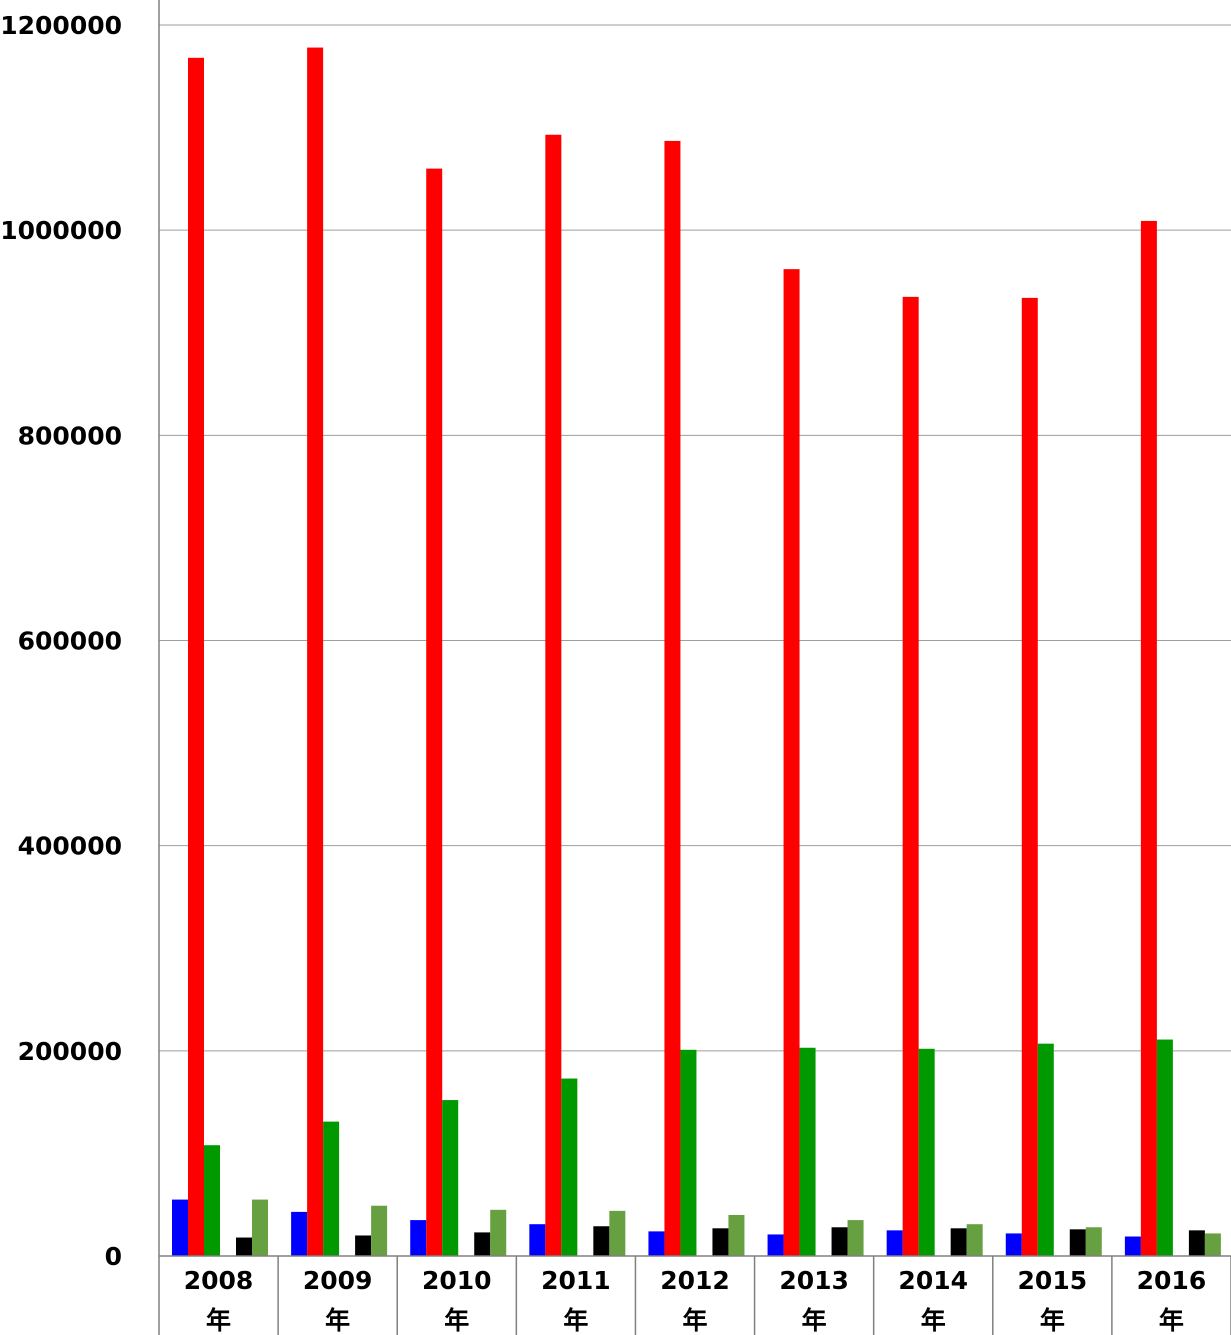  I want to click on x-tick-label-year: 2012, so click(695, 1280).